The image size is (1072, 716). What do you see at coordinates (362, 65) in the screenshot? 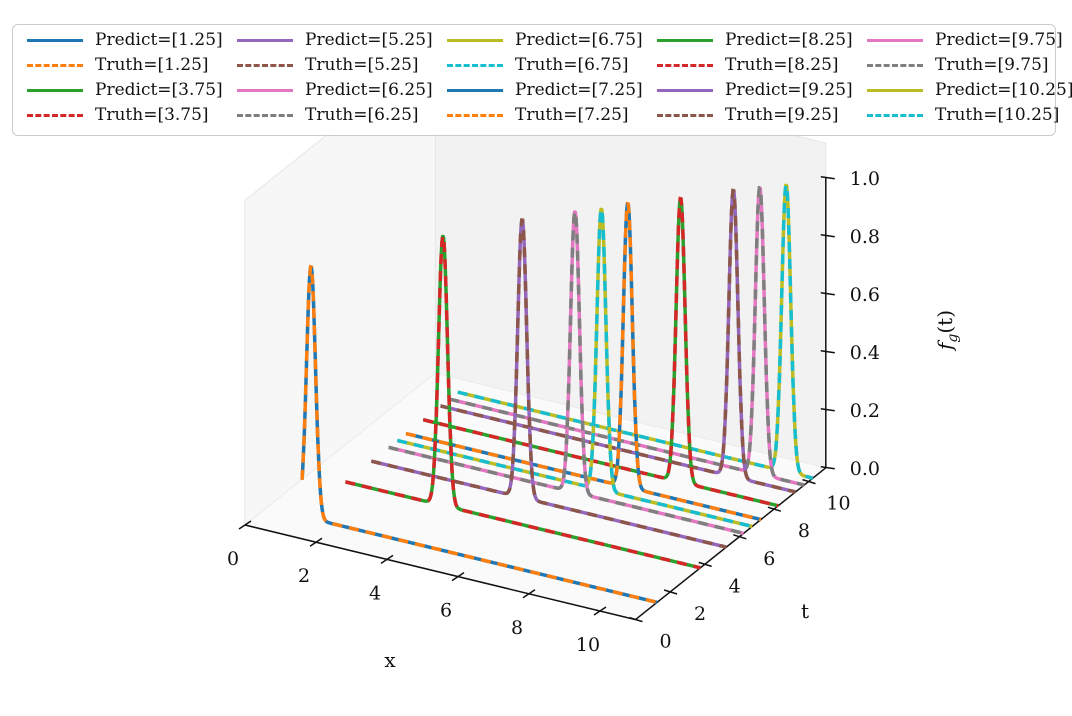
I see `legend-label: Truth=[5.25]` at bounding box center [362, 65].